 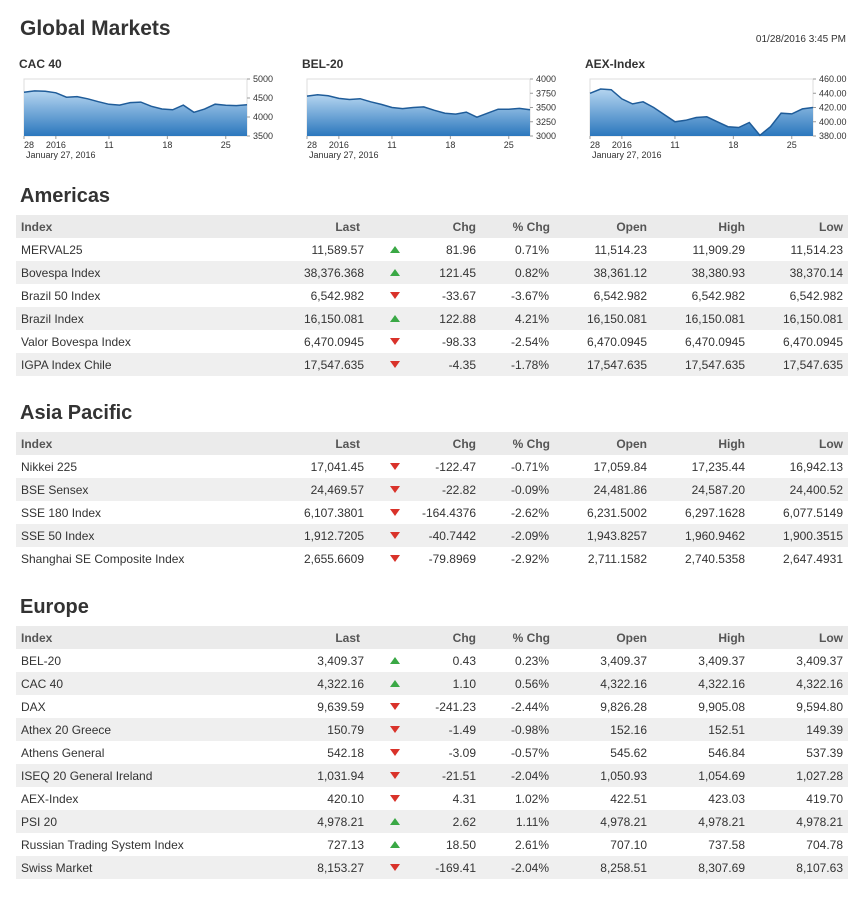 I want to click on y-tick-label: 400.00, so click(x=833, y=122).